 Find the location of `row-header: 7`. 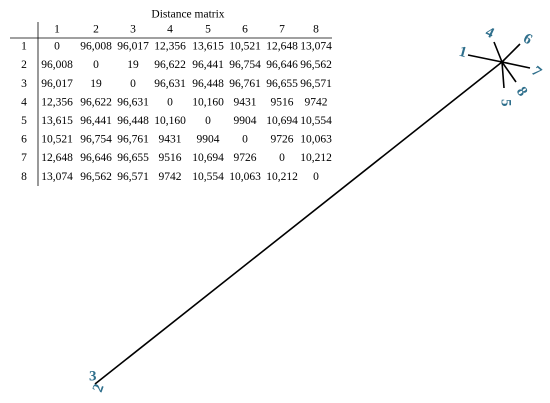

row-header: 7 is located at coordinates (24, 158).